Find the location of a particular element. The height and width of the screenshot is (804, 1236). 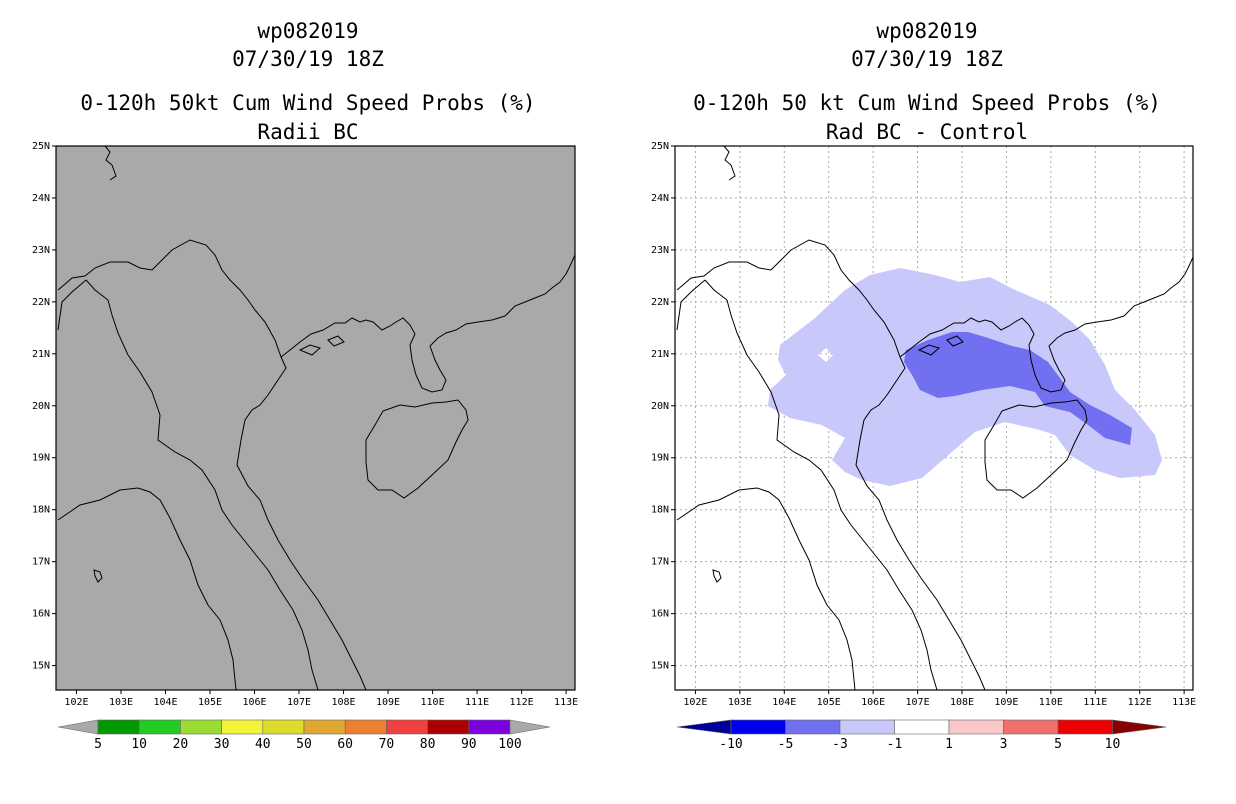

right-title-line2: 07/30/19 18Z is located at coordinates (927, 59).